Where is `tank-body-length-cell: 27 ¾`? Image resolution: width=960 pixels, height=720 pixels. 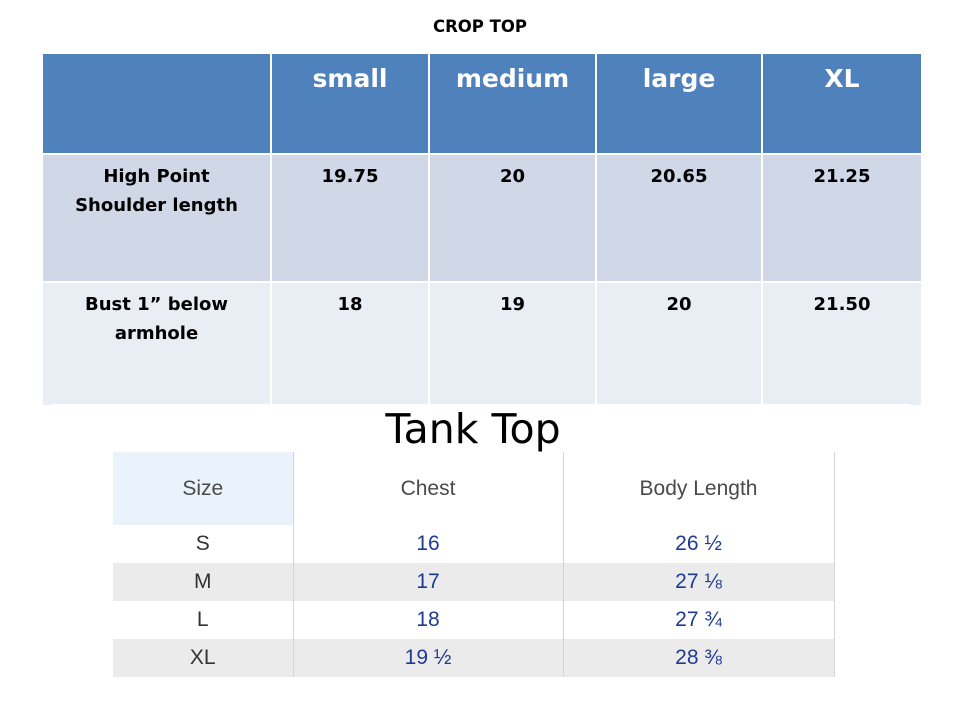
tank-body-length-cell: 27 ¾ is located at coordinates (698, 620).